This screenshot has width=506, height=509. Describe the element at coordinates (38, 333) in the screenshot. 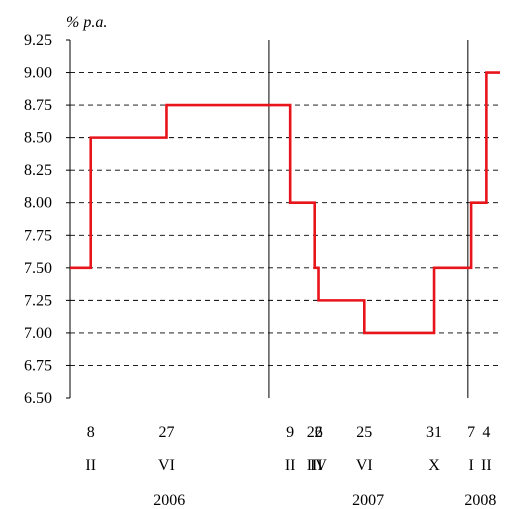

I see `y-tick-label: 7.00` at that location.